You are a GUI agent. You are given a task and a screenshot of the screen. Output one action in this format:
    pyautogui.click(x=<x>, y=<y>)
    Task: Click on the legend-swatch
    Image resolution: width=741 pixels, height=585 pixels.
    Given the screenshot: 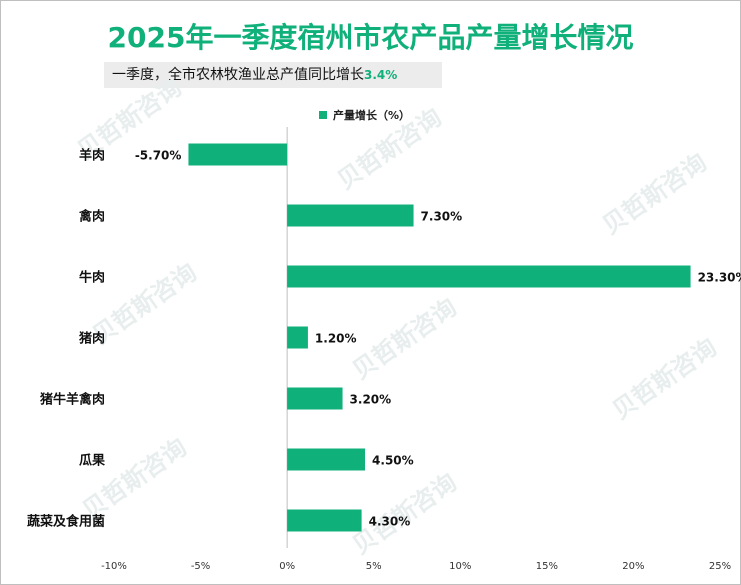 What is the action you would take?
    pyautogui.click(x=323, y=115)
    